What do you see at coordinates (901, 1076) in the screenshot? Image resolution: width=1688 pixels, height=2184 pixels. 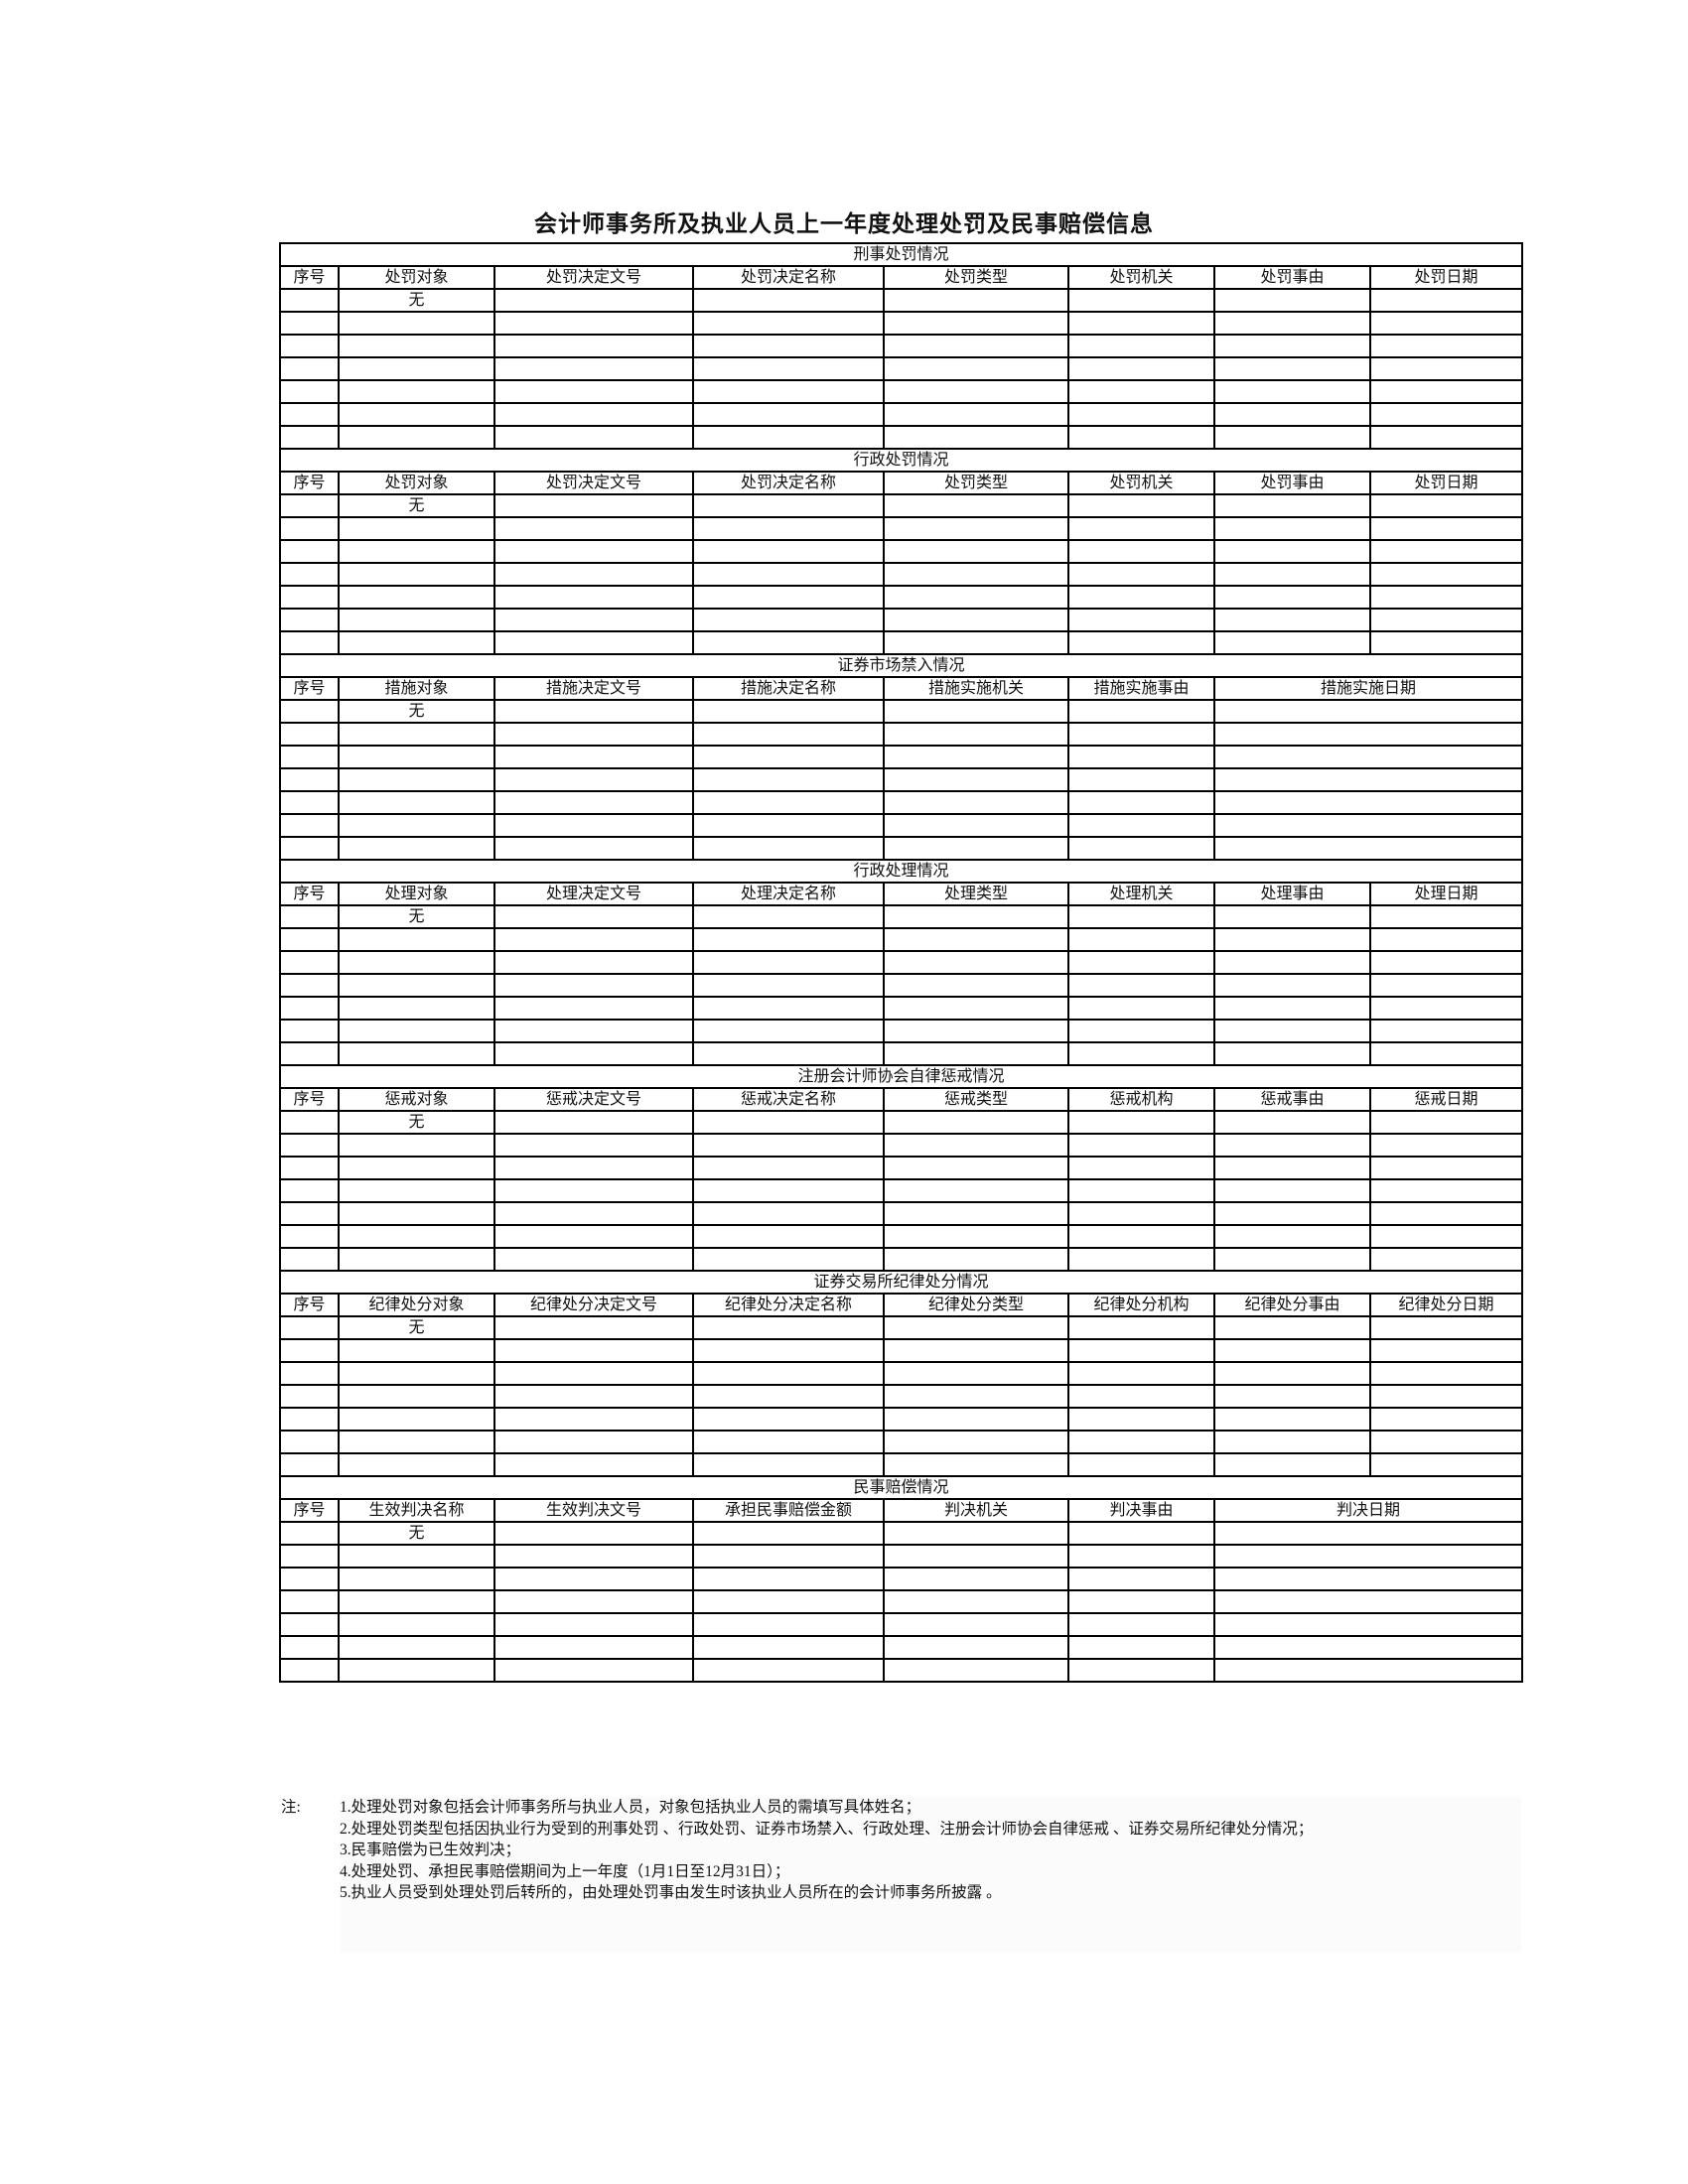 I see `section-title: 注册会计师协会自律惩戒情况` at bounding box center [901, 1076].